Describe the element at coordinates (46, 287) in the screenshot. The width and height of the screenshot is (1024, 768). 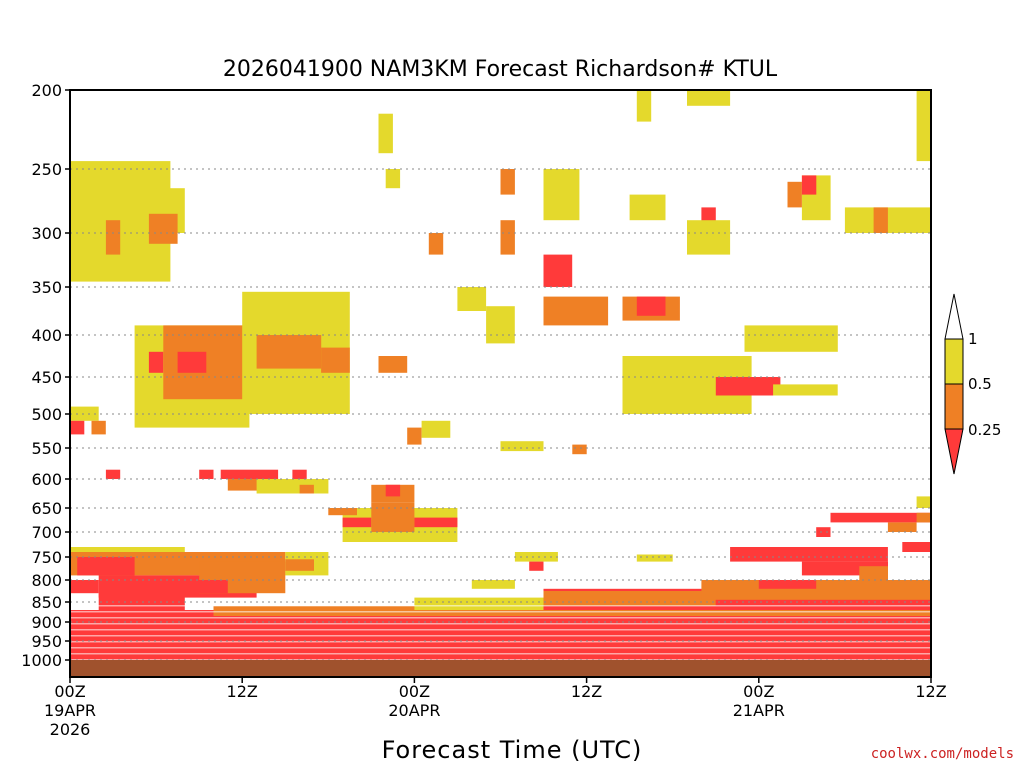
I see `y-tick-label: 350` at that location.